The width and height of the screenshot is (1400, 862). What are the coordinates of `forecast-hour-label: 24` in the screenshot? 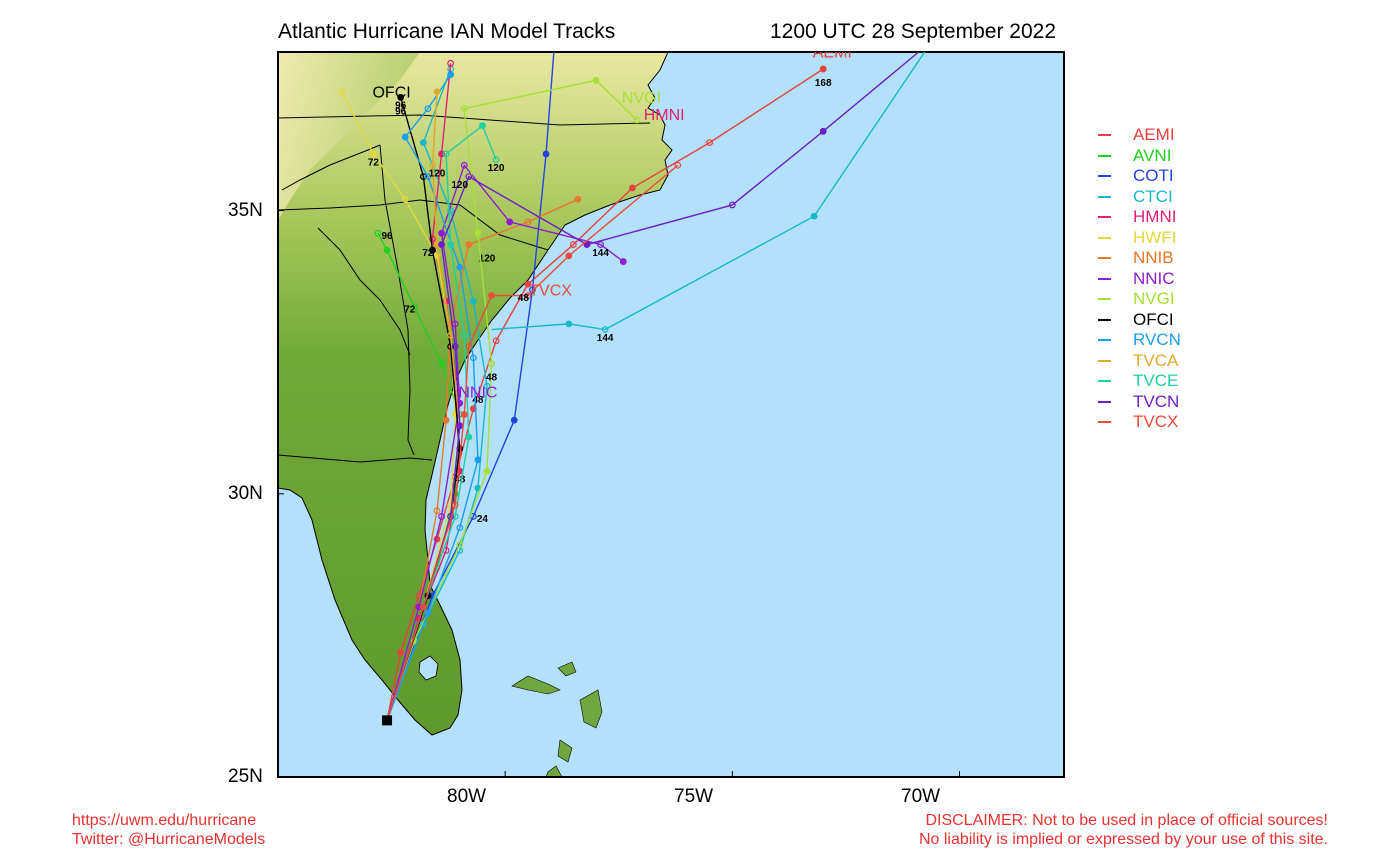 It's located at (483, 519).